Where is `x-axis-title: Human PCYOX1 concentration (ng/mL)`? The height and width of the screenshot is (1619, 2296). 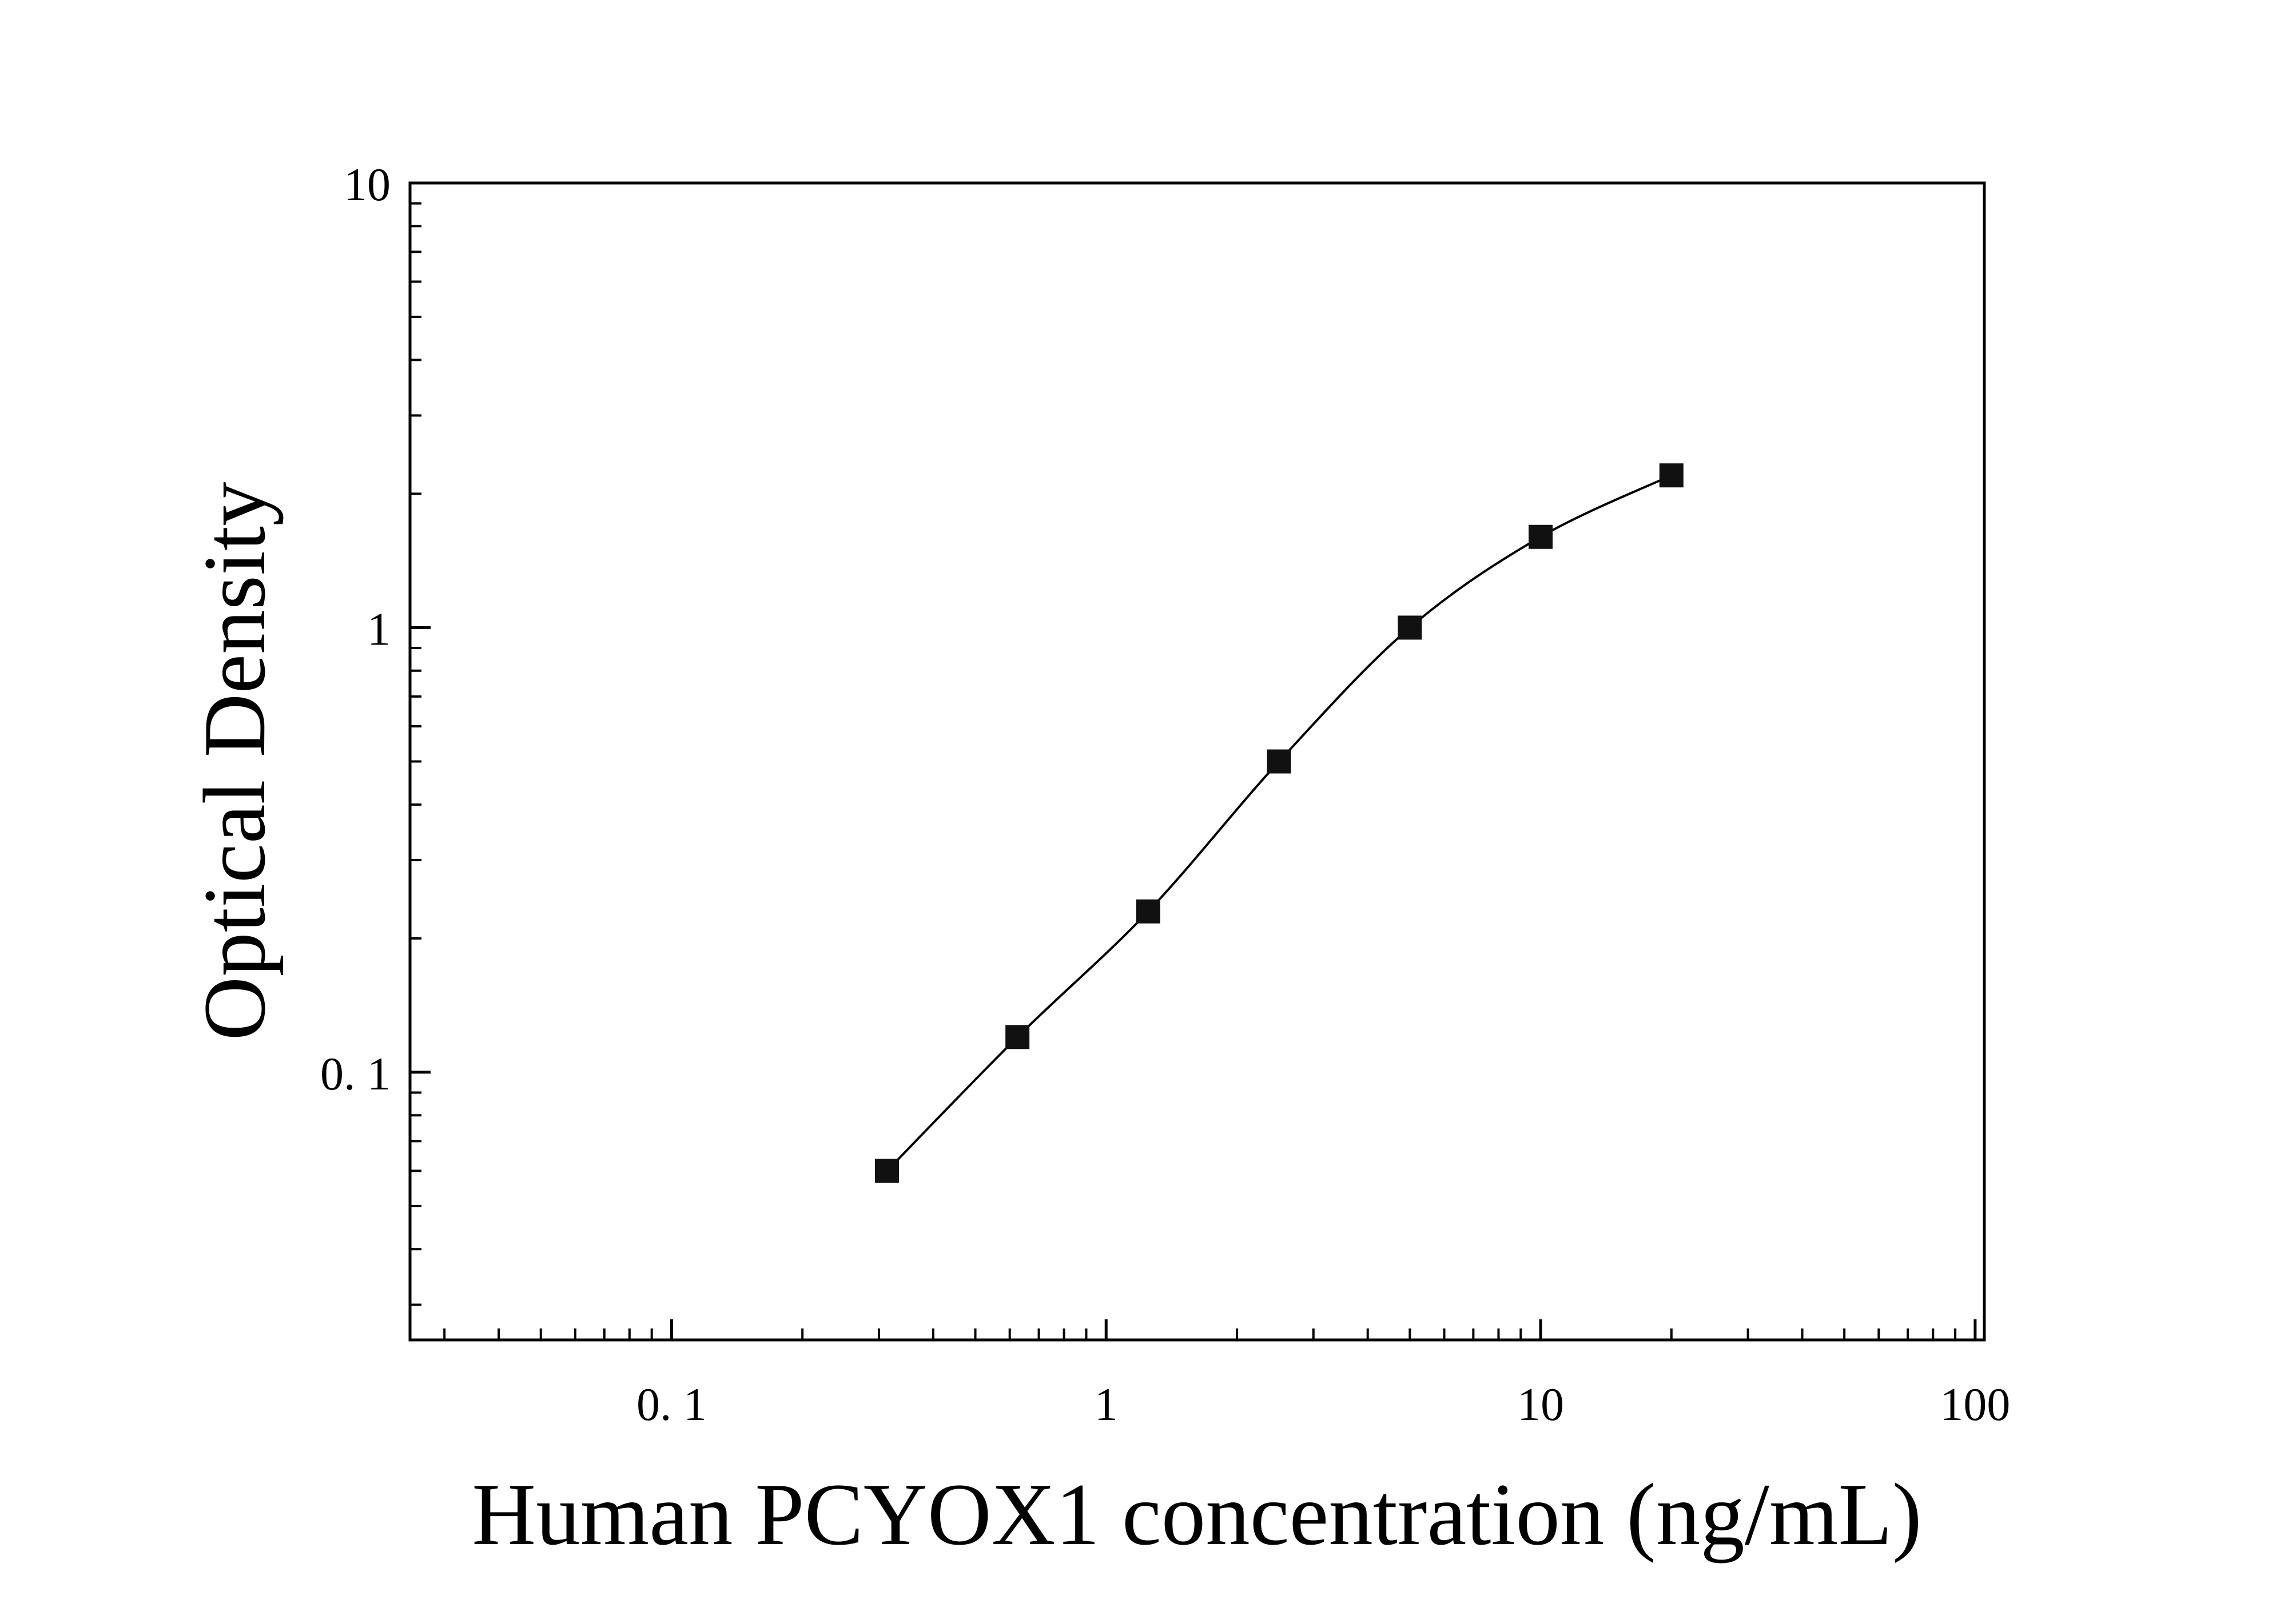 x-axis-title: Human PCYOX1 concentration (ng/mL) is located at coordinates (1197, 1514).